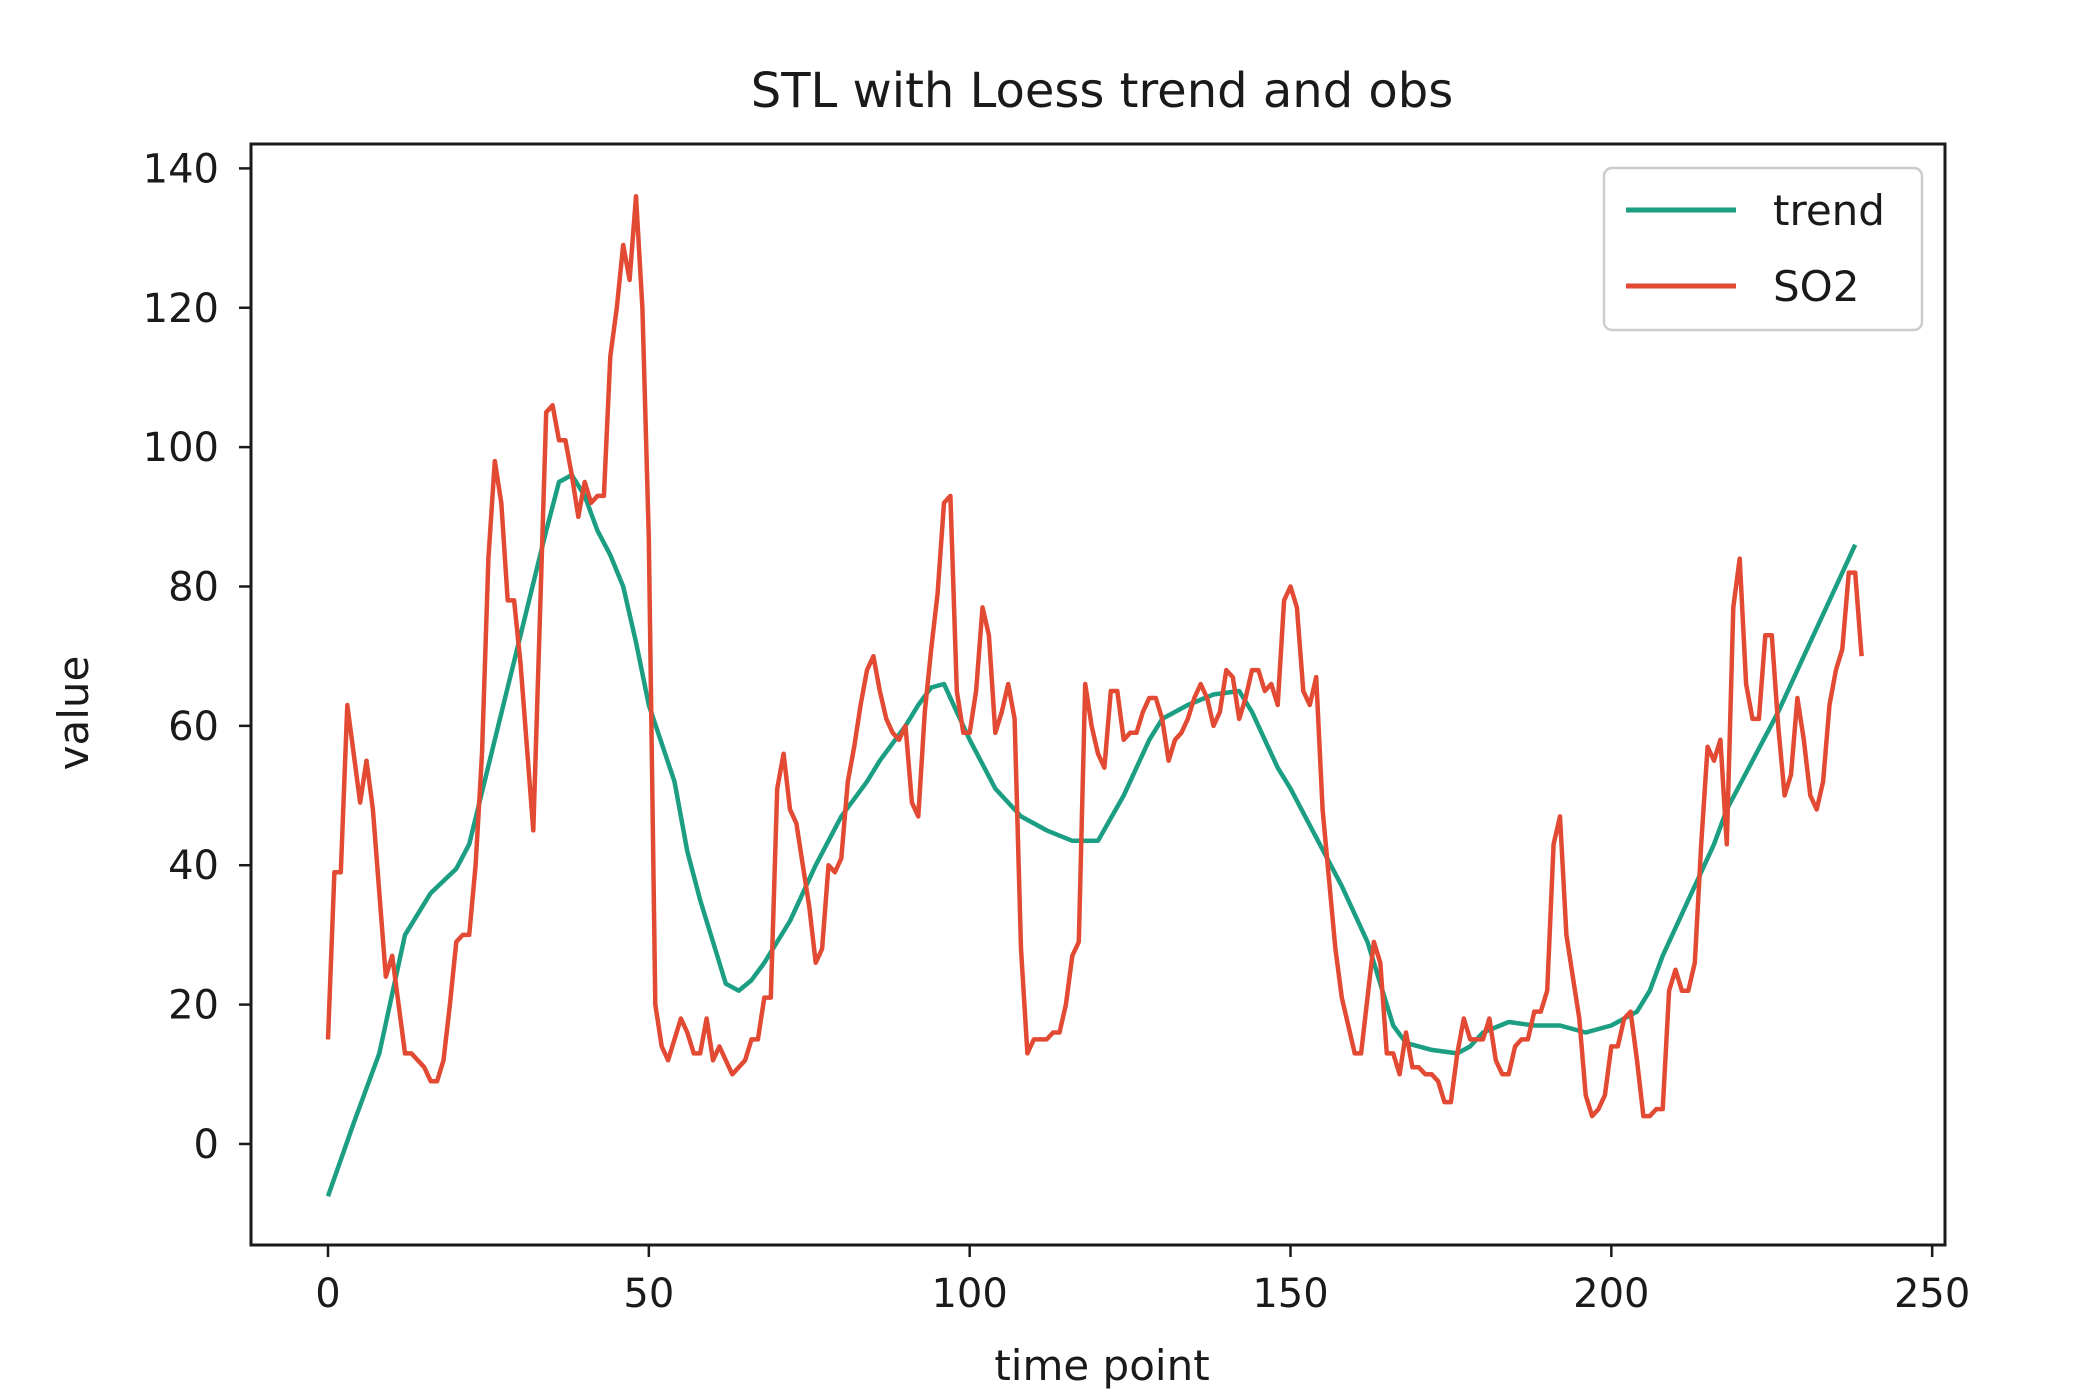 The image size is (2077, 1400). I want to click on x-tick-label: 0, so click(327, 1294).